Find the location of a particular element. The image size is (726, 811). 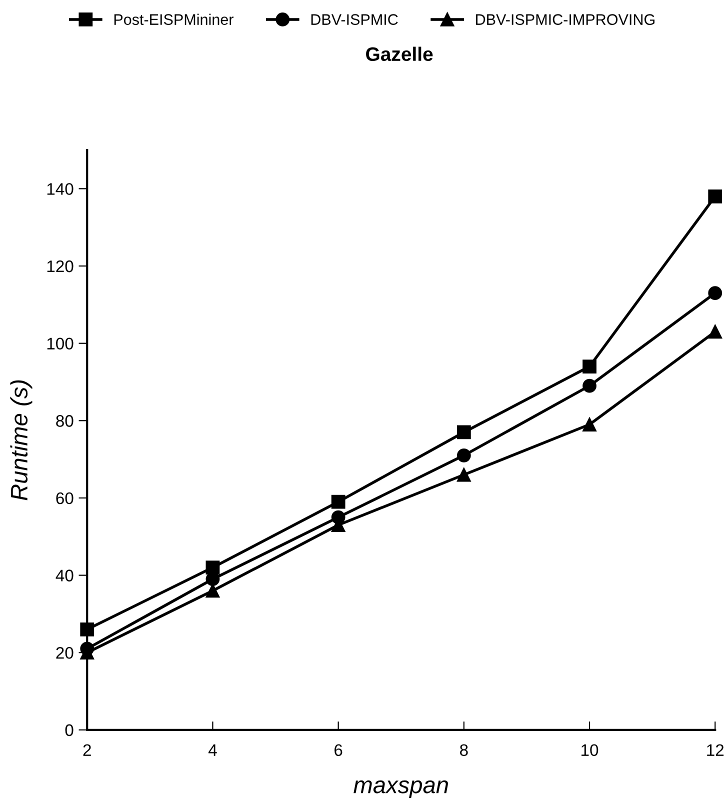

y-tick-label: 140 is located at coordinates (60, 189).